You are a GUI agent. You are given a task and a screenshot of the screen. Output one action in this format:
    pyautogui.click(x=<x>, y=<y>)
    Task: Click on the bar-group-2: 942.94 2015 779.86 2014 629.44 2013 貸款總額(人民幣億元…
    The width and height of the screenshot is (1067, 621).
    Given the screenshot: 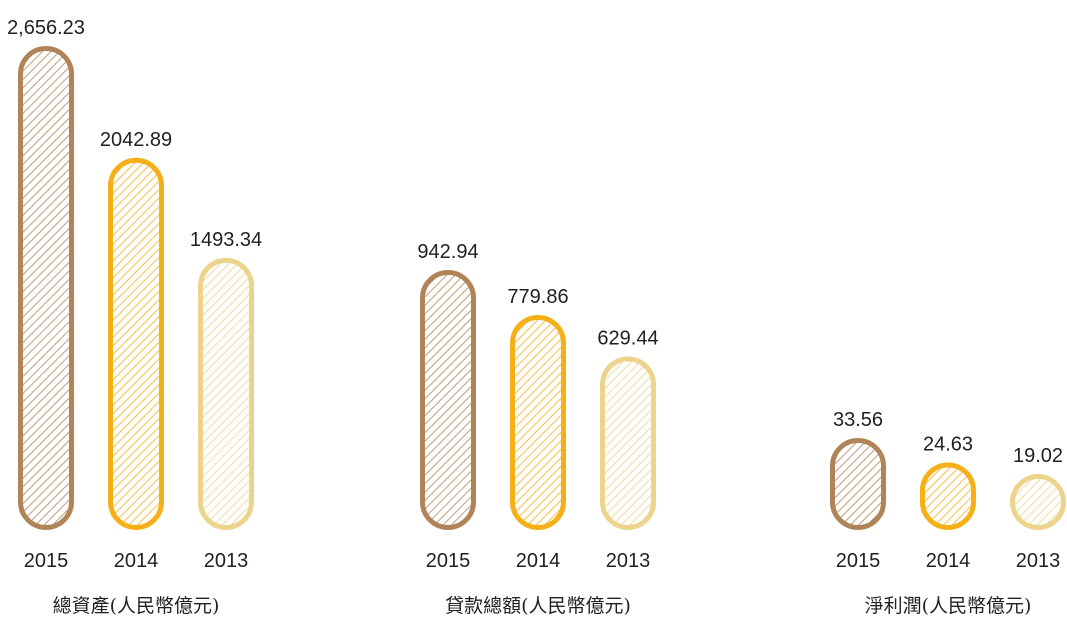 What is the action you would take?
    pyautogui.click(x=537, y=429)
    